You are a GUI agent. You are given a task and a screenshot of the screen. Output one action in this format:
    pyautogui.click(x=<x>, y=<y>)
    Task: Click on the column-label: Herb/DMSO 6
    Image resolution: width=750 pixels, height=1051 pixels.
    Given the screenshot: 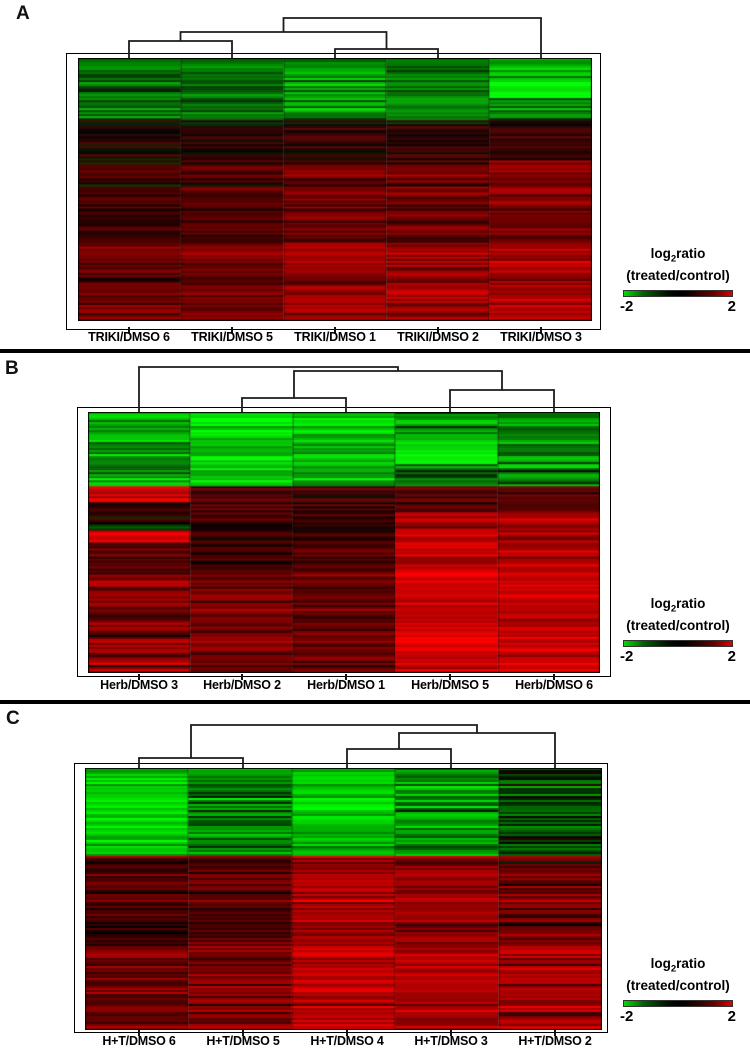 What is the action you would take?
    pyautogui.click(x=554, y=685)
    